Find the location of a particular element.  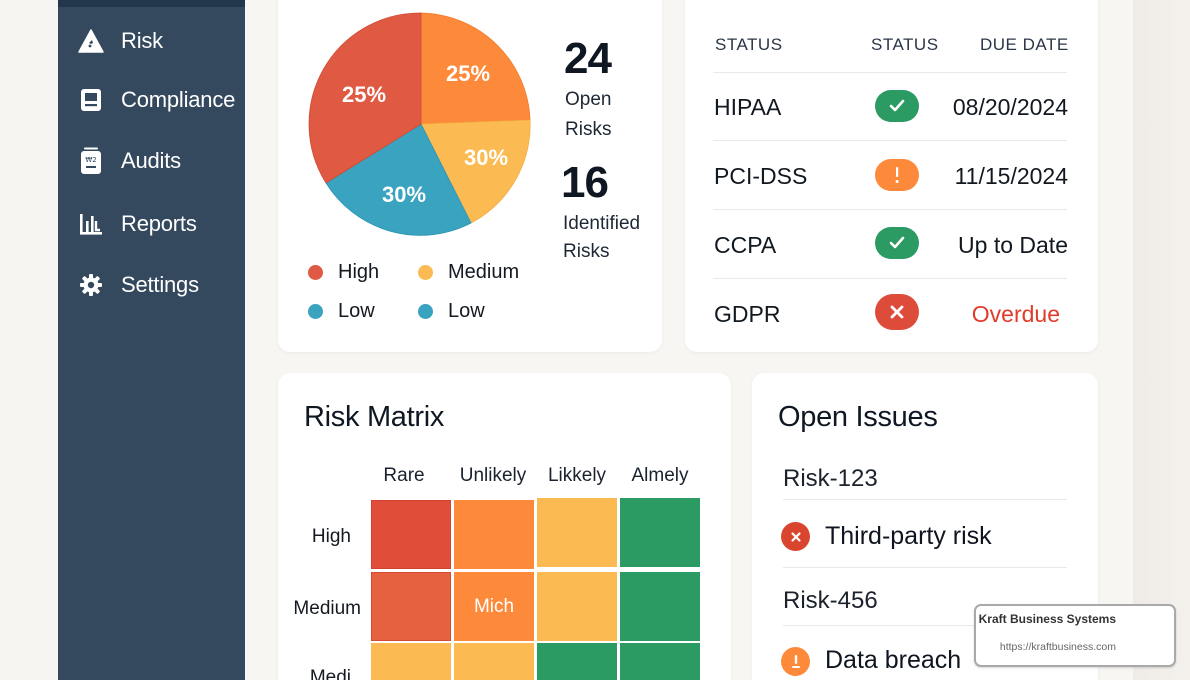

pie-slice-high is located at coordinates (365, 98).